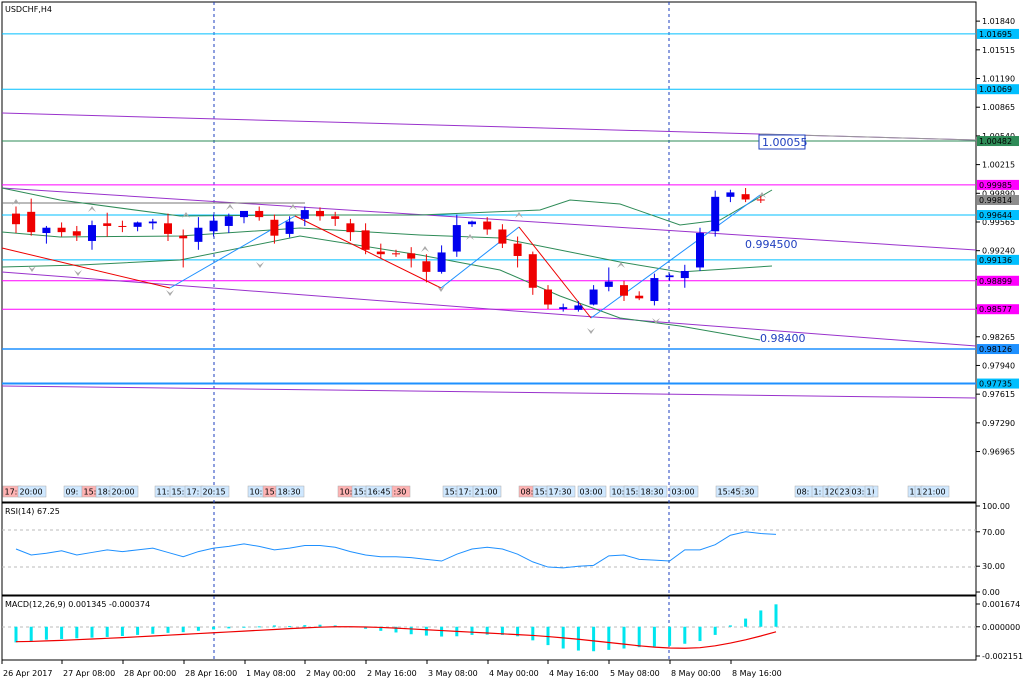 The height and width of the screenshot is (683, 1024). I want to click on period-label: 11:, so click(163, 492).